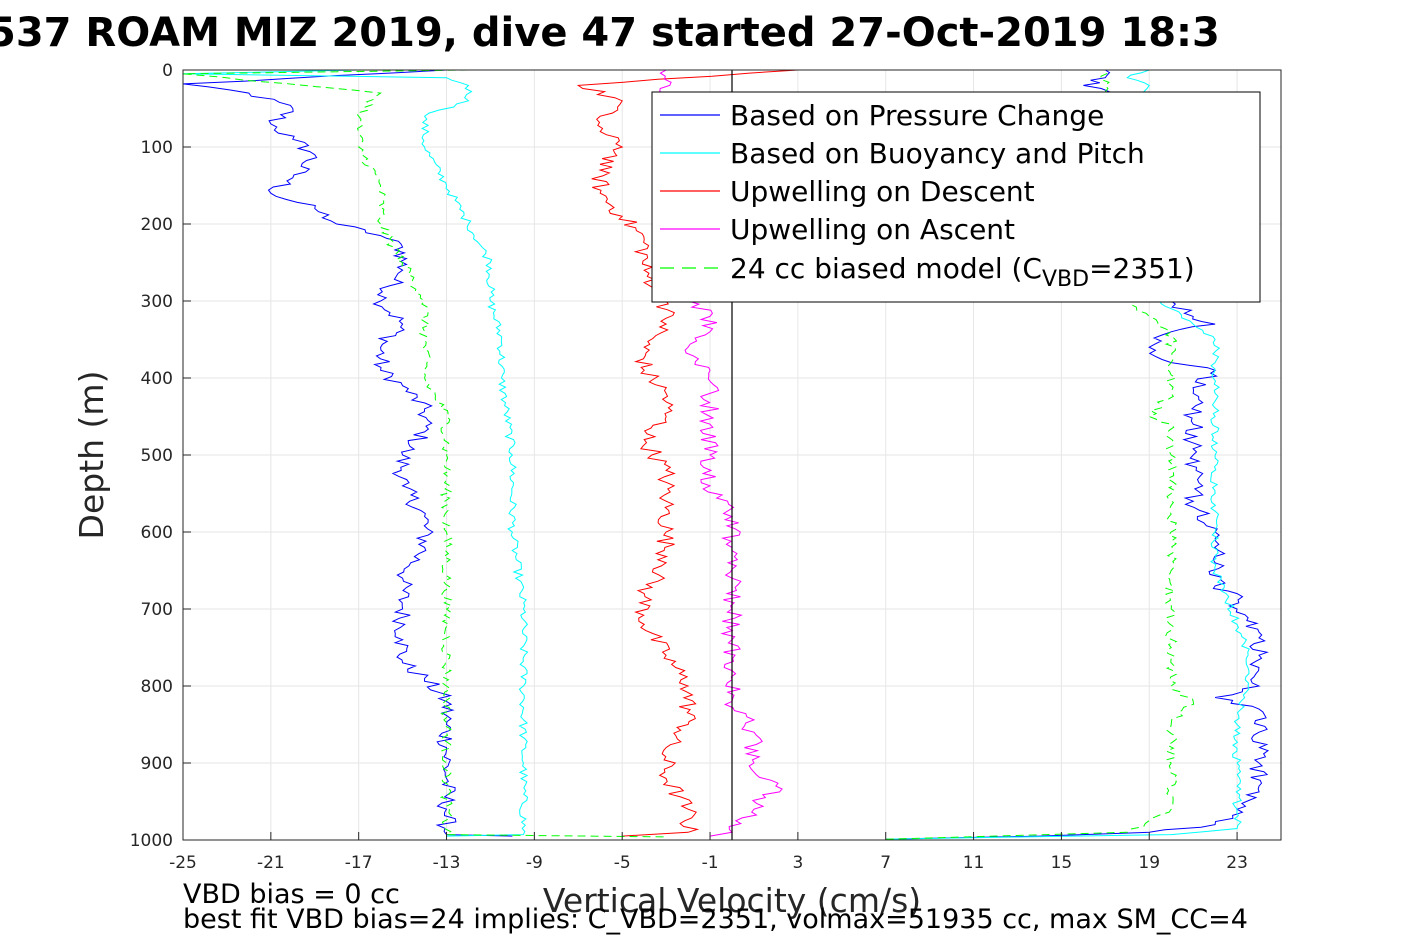  Describe the element at coordinates (359, 863) in the screenshot. I see `x-tick-label: -17` at that location.